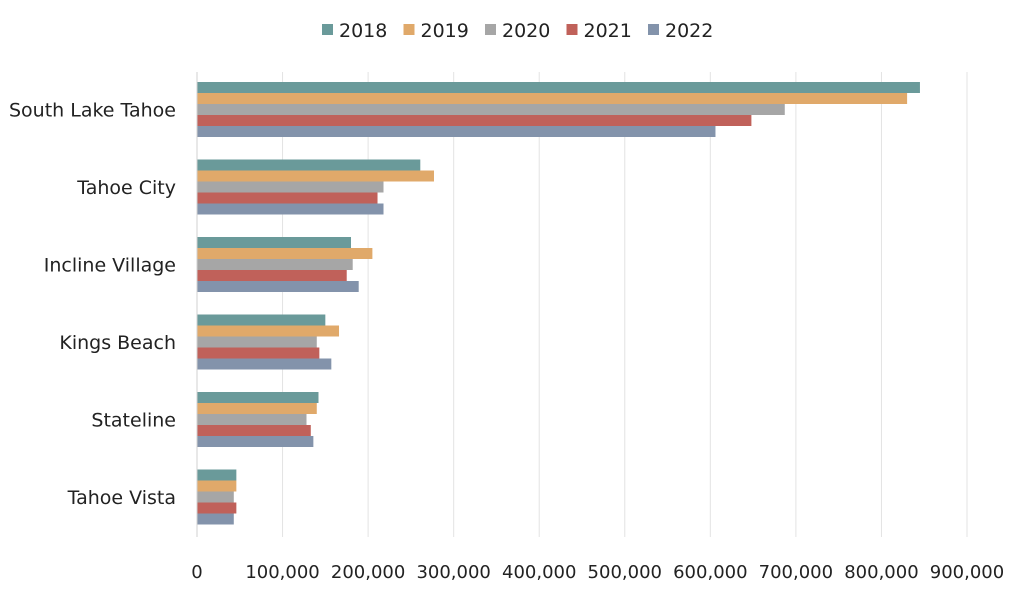 Image resolution: width=1024 pixels, height=598 pixels. I want to click on bar-2022-kings-beach, so click(264, 364).